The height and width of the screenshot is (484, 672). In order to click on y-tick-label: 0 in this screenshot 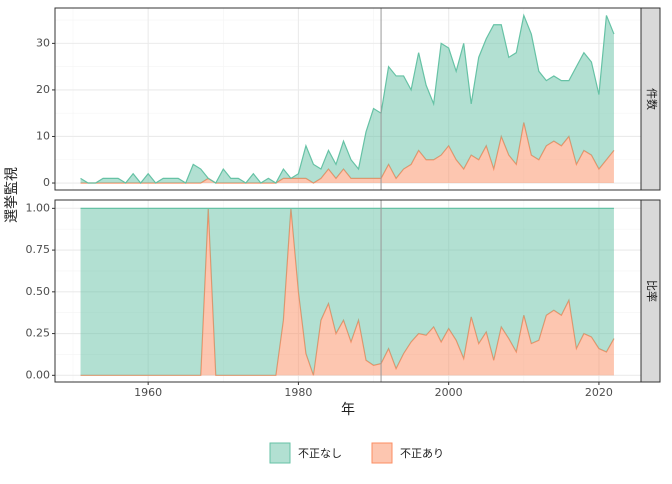, I will do `click(46, 182)`.